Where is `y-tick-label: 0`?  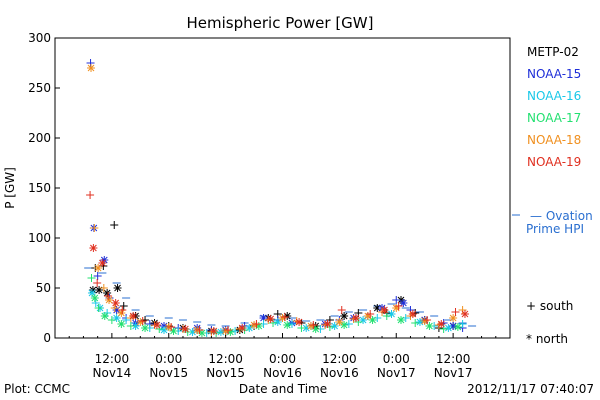 y-tick-label: 0 is located at coordinates (47, 338).